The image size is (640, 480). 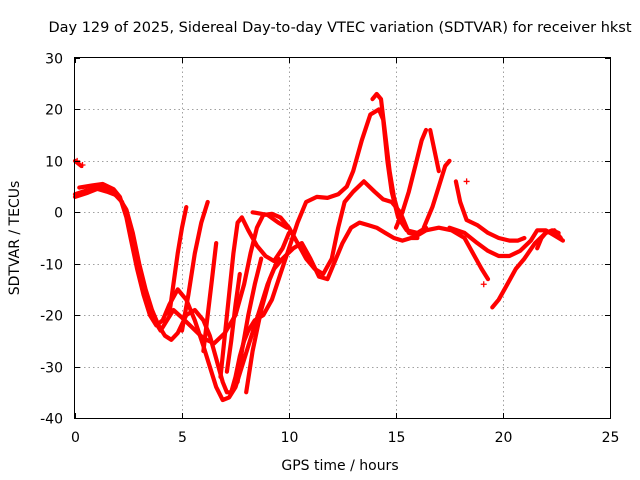 What do you see at coordinates (210, 297) in the screenshot?
I see `series-trace-arc-f` at bounding box center [210, 297].